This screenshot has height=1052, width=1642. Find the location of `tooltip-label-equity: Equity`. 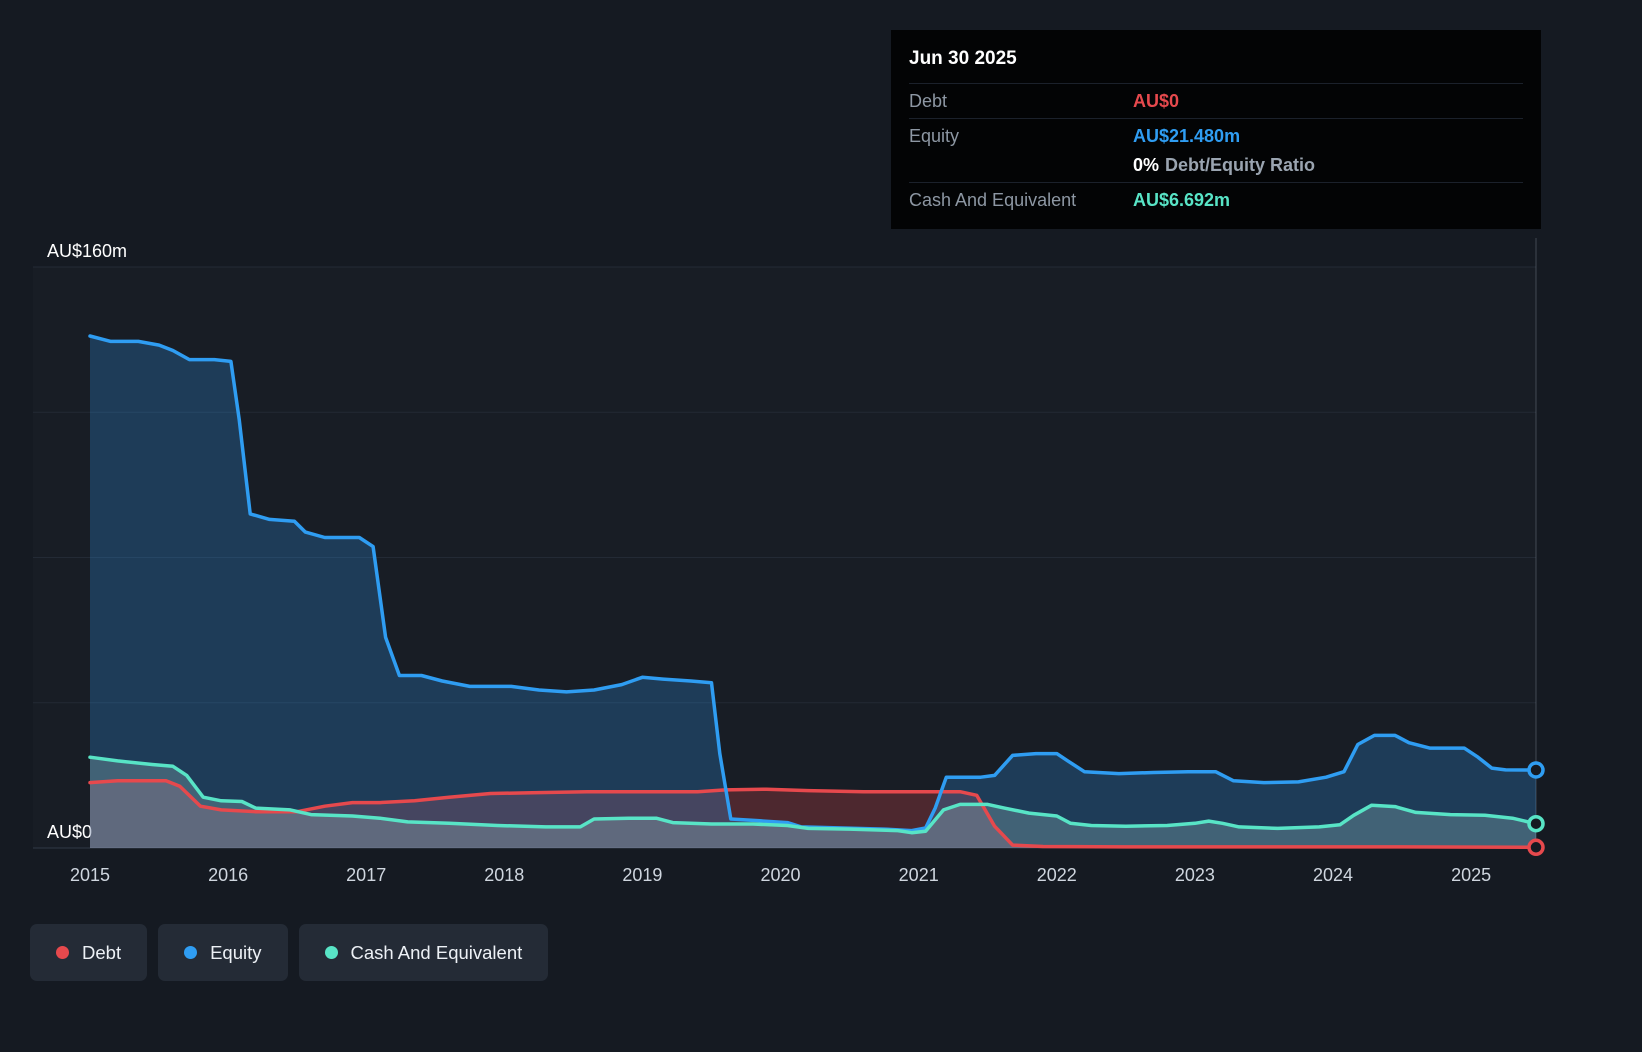

tooltip-label-equity: Equity is located at coordinates (934, 136).